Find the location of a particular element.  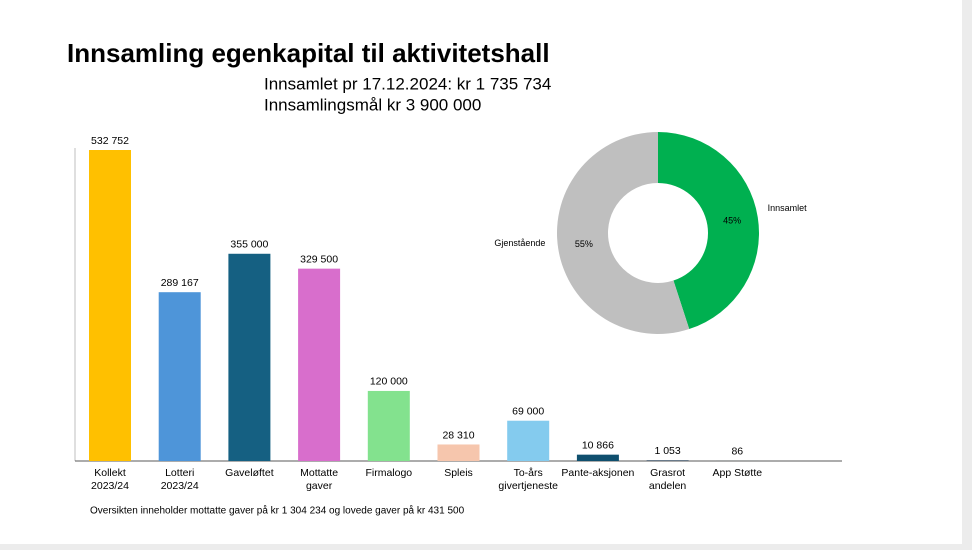

data-label: 55% is located at coordinates (584, 244).